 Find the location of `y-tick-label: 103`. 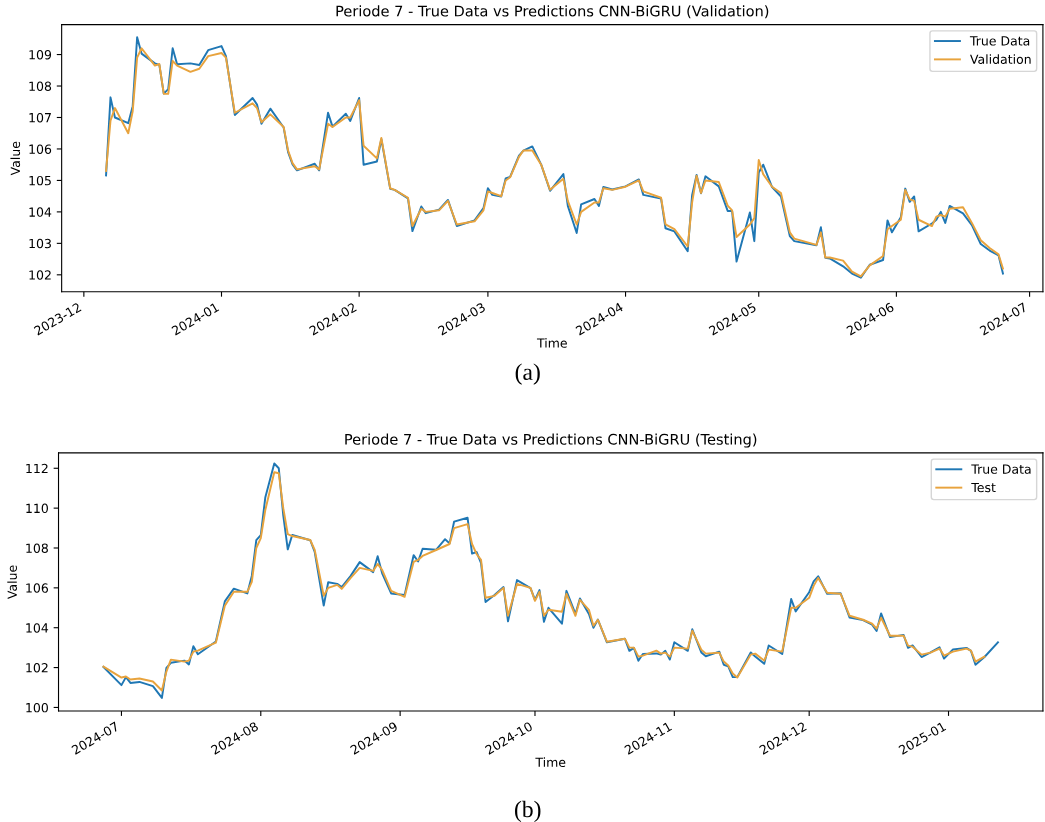

y-tick-label: 103 is located at coordinates (40, 243).